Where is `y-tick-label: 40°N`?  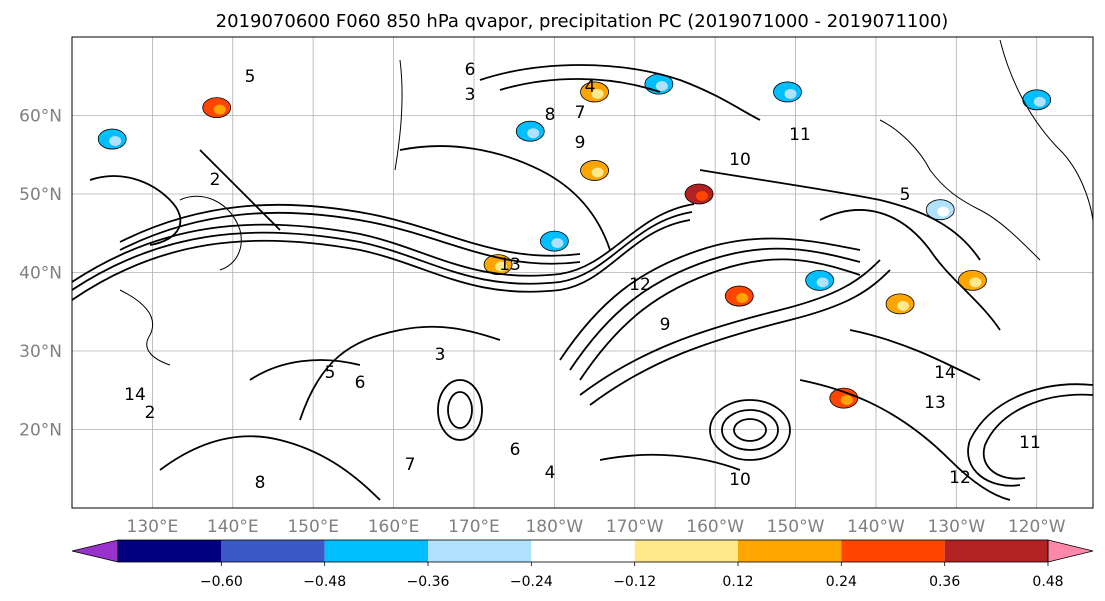
y-tick-label: 40°N is located at coordinates (40, 274).